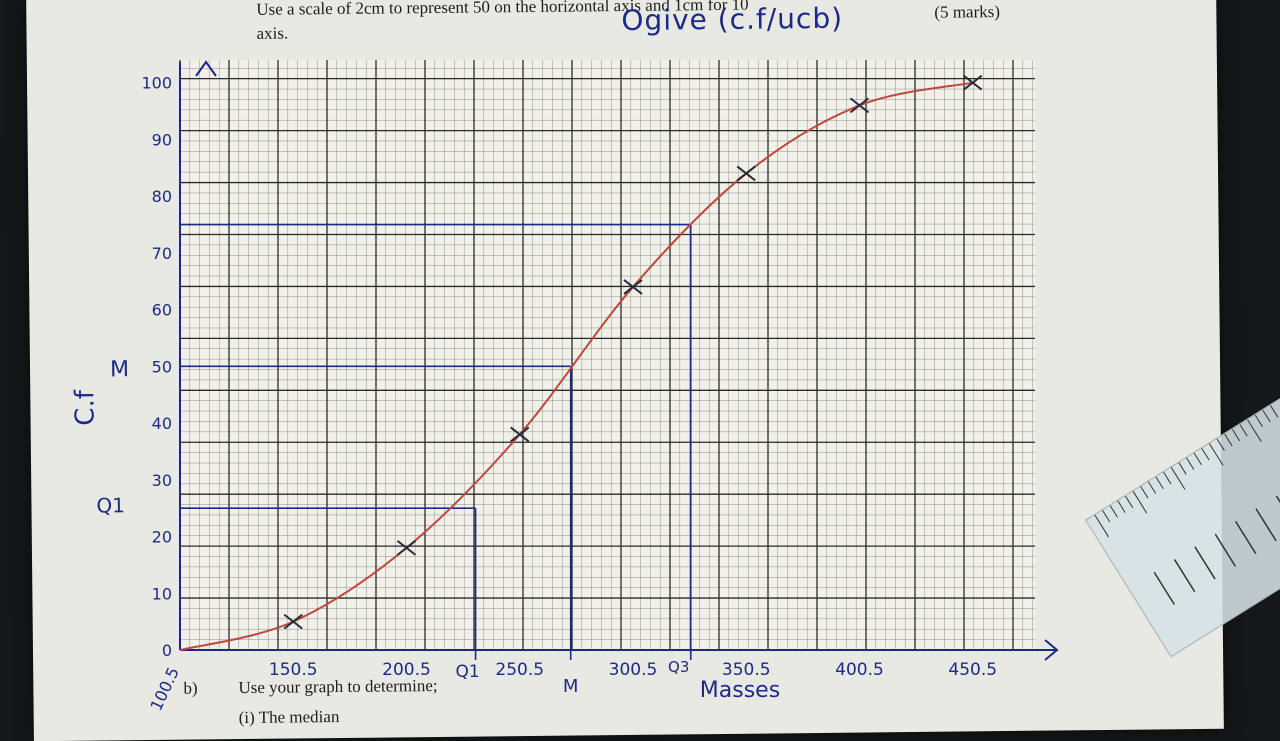 This screenshot has height=741, width=1280. I want to click on y-tick-label: 90, so click(162, 139).